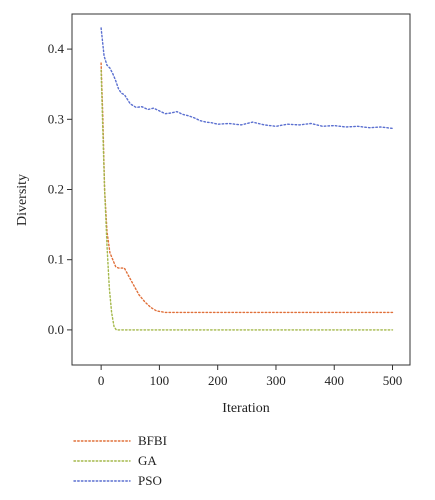 The width and height of the screenshot is (435, 500). Describe the element at coordinates (101, 380) in the screenshot. I see `x-tick-label: 0` at that location.